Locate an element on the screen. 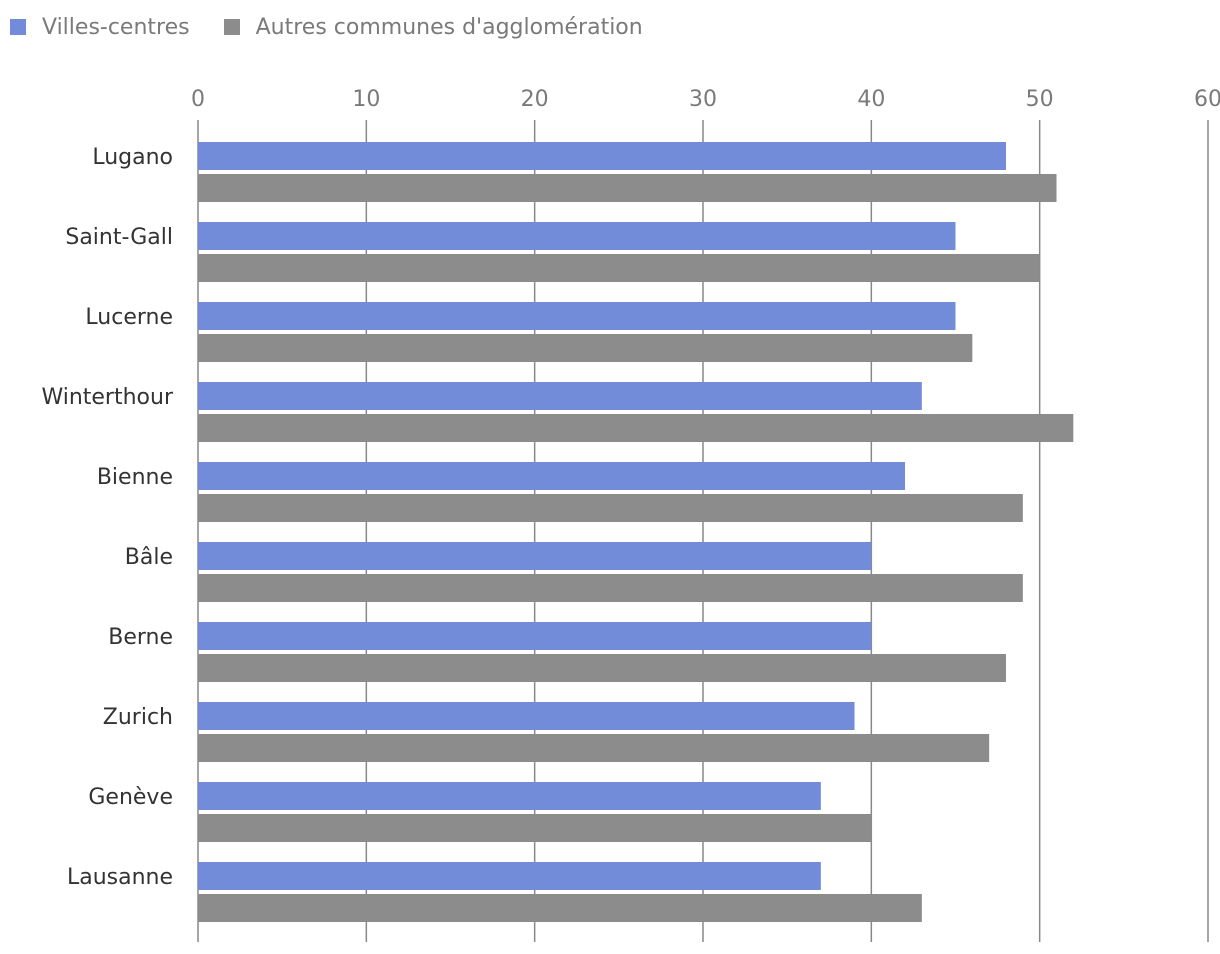 Image resolution: width=1220 pixels, height=954 pixels. x-tick-label-0: 0 is located at coordinates (198, 99).